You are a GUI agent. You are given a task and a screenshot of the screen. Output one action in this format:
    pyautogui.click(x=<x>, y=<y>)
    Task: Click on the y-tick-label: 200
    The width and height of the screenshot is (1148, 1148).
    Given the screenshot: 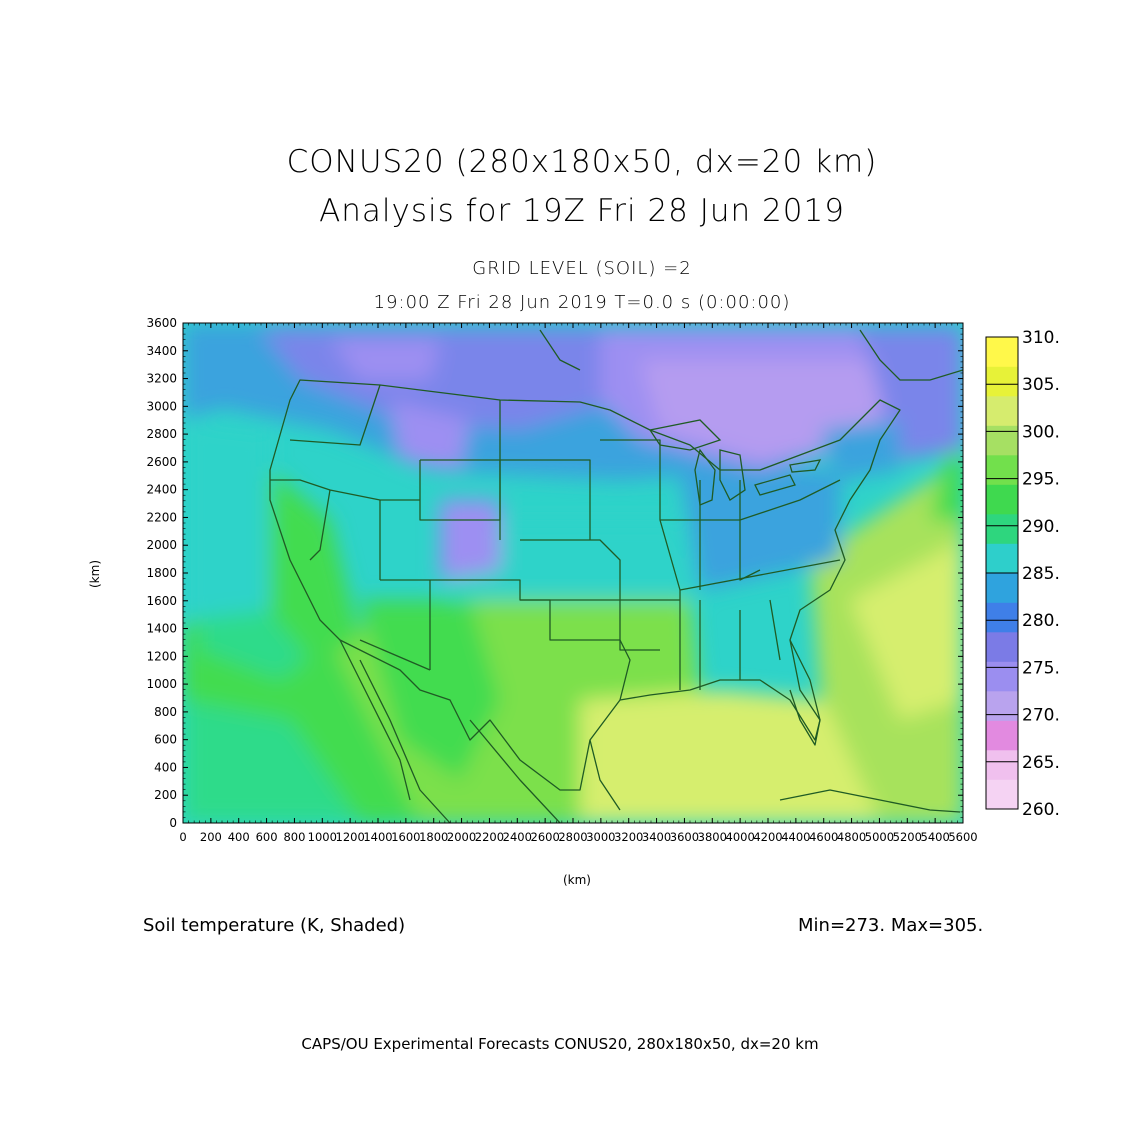 What is the action you would take?
    pyautogui.click(x=165, y=795)
    